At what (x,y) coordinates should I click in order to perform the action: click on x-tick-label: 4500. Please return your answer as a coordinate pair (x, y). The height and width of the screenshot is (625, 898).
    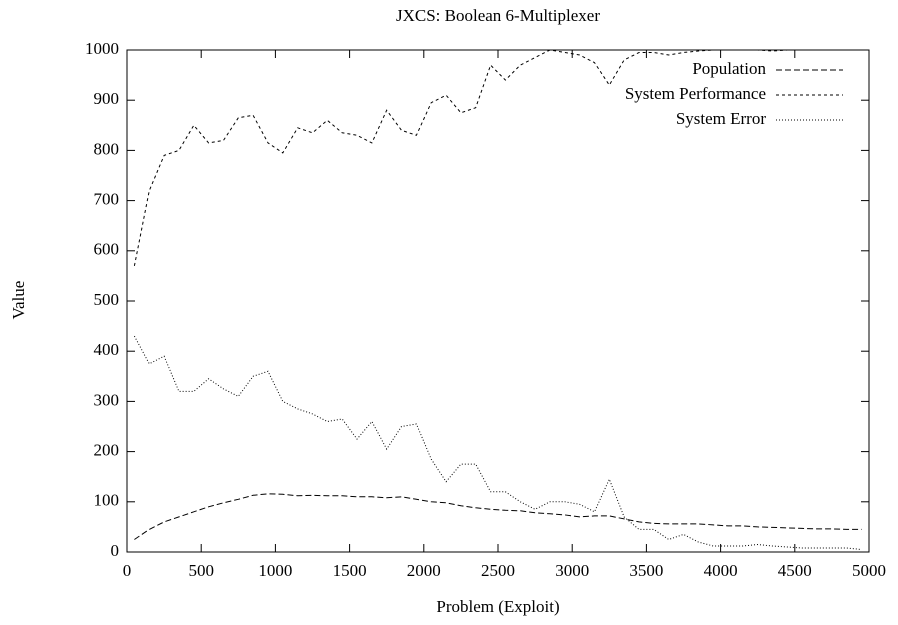
    Looking at the image, I should click on (795, 570).